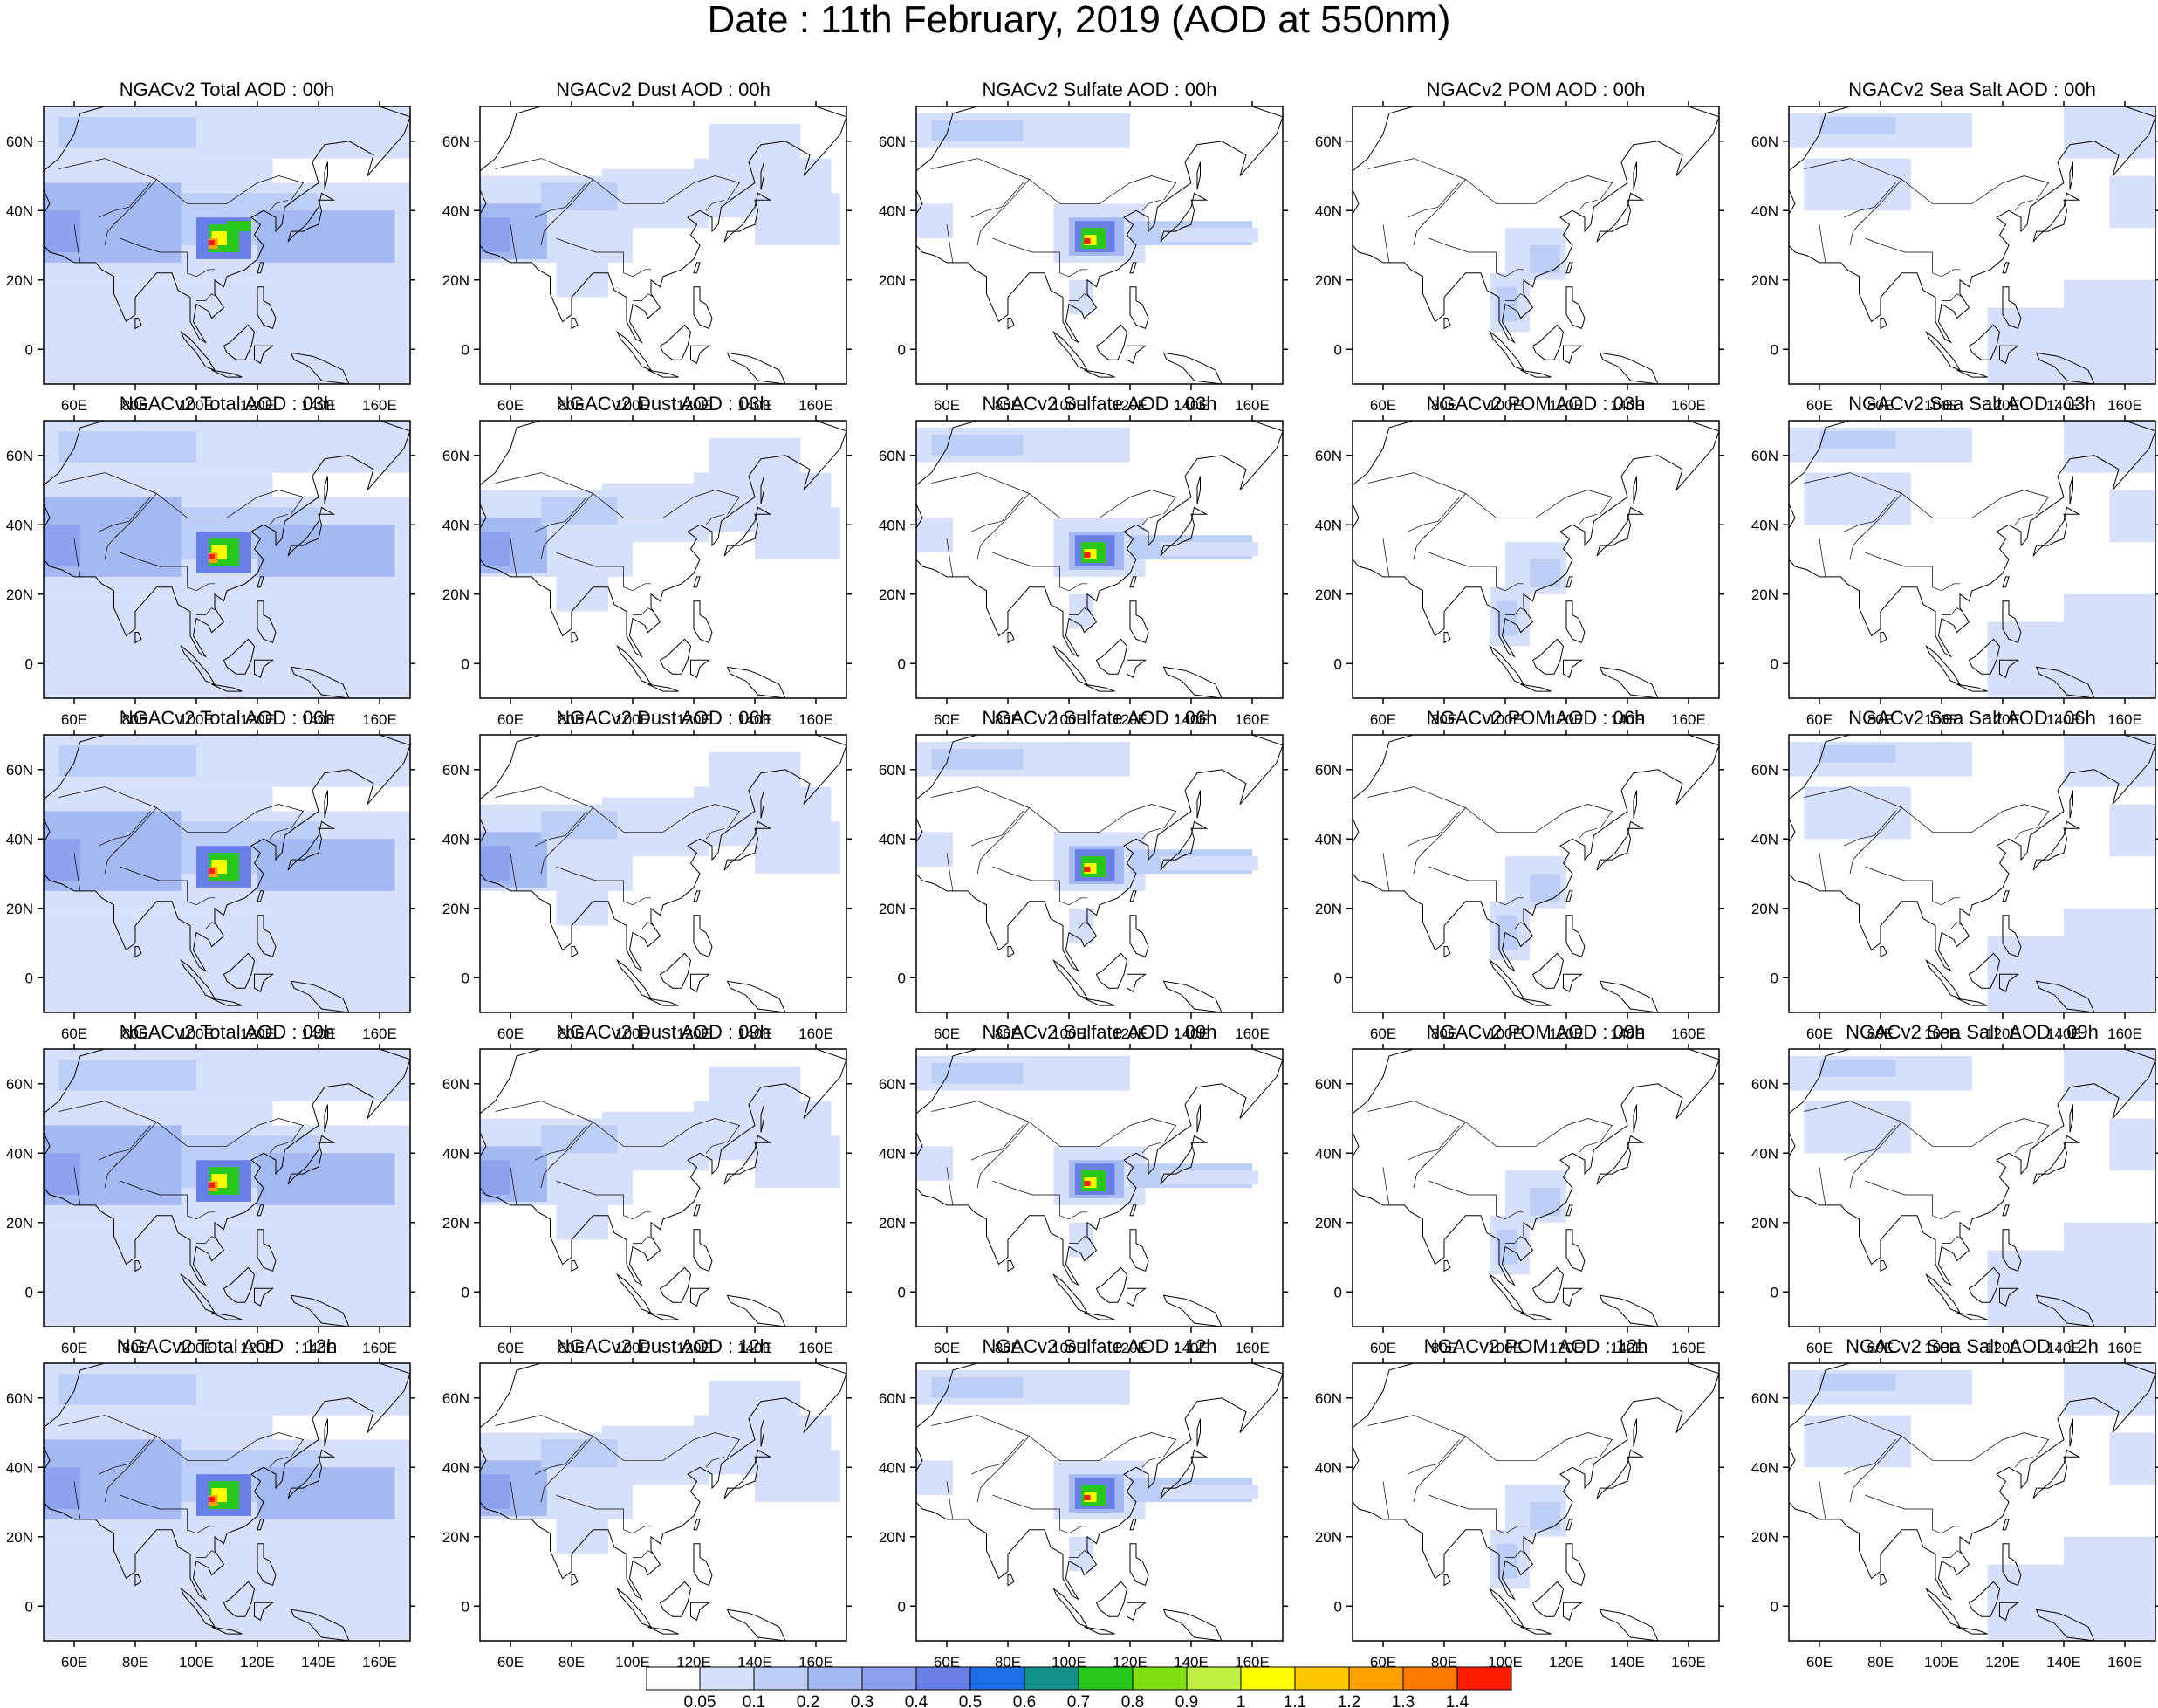 The height and width of the screenshot is (1708, 2158). I want to click on lon-tick-label: 120E, so click(2002, 1348).